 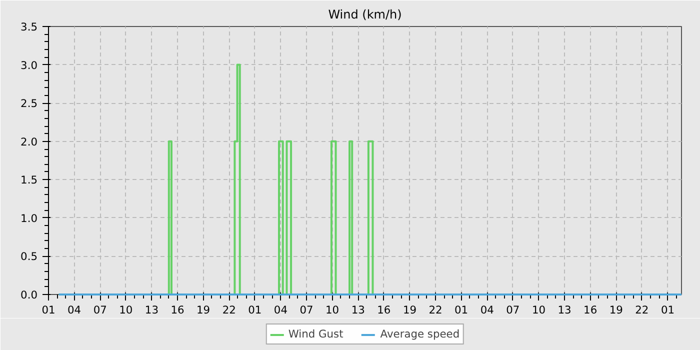 What do you see at coordinates (29, 103) in the screenshot?
I see `y-tick-label: 2.5` at bounding box center [29, 103].